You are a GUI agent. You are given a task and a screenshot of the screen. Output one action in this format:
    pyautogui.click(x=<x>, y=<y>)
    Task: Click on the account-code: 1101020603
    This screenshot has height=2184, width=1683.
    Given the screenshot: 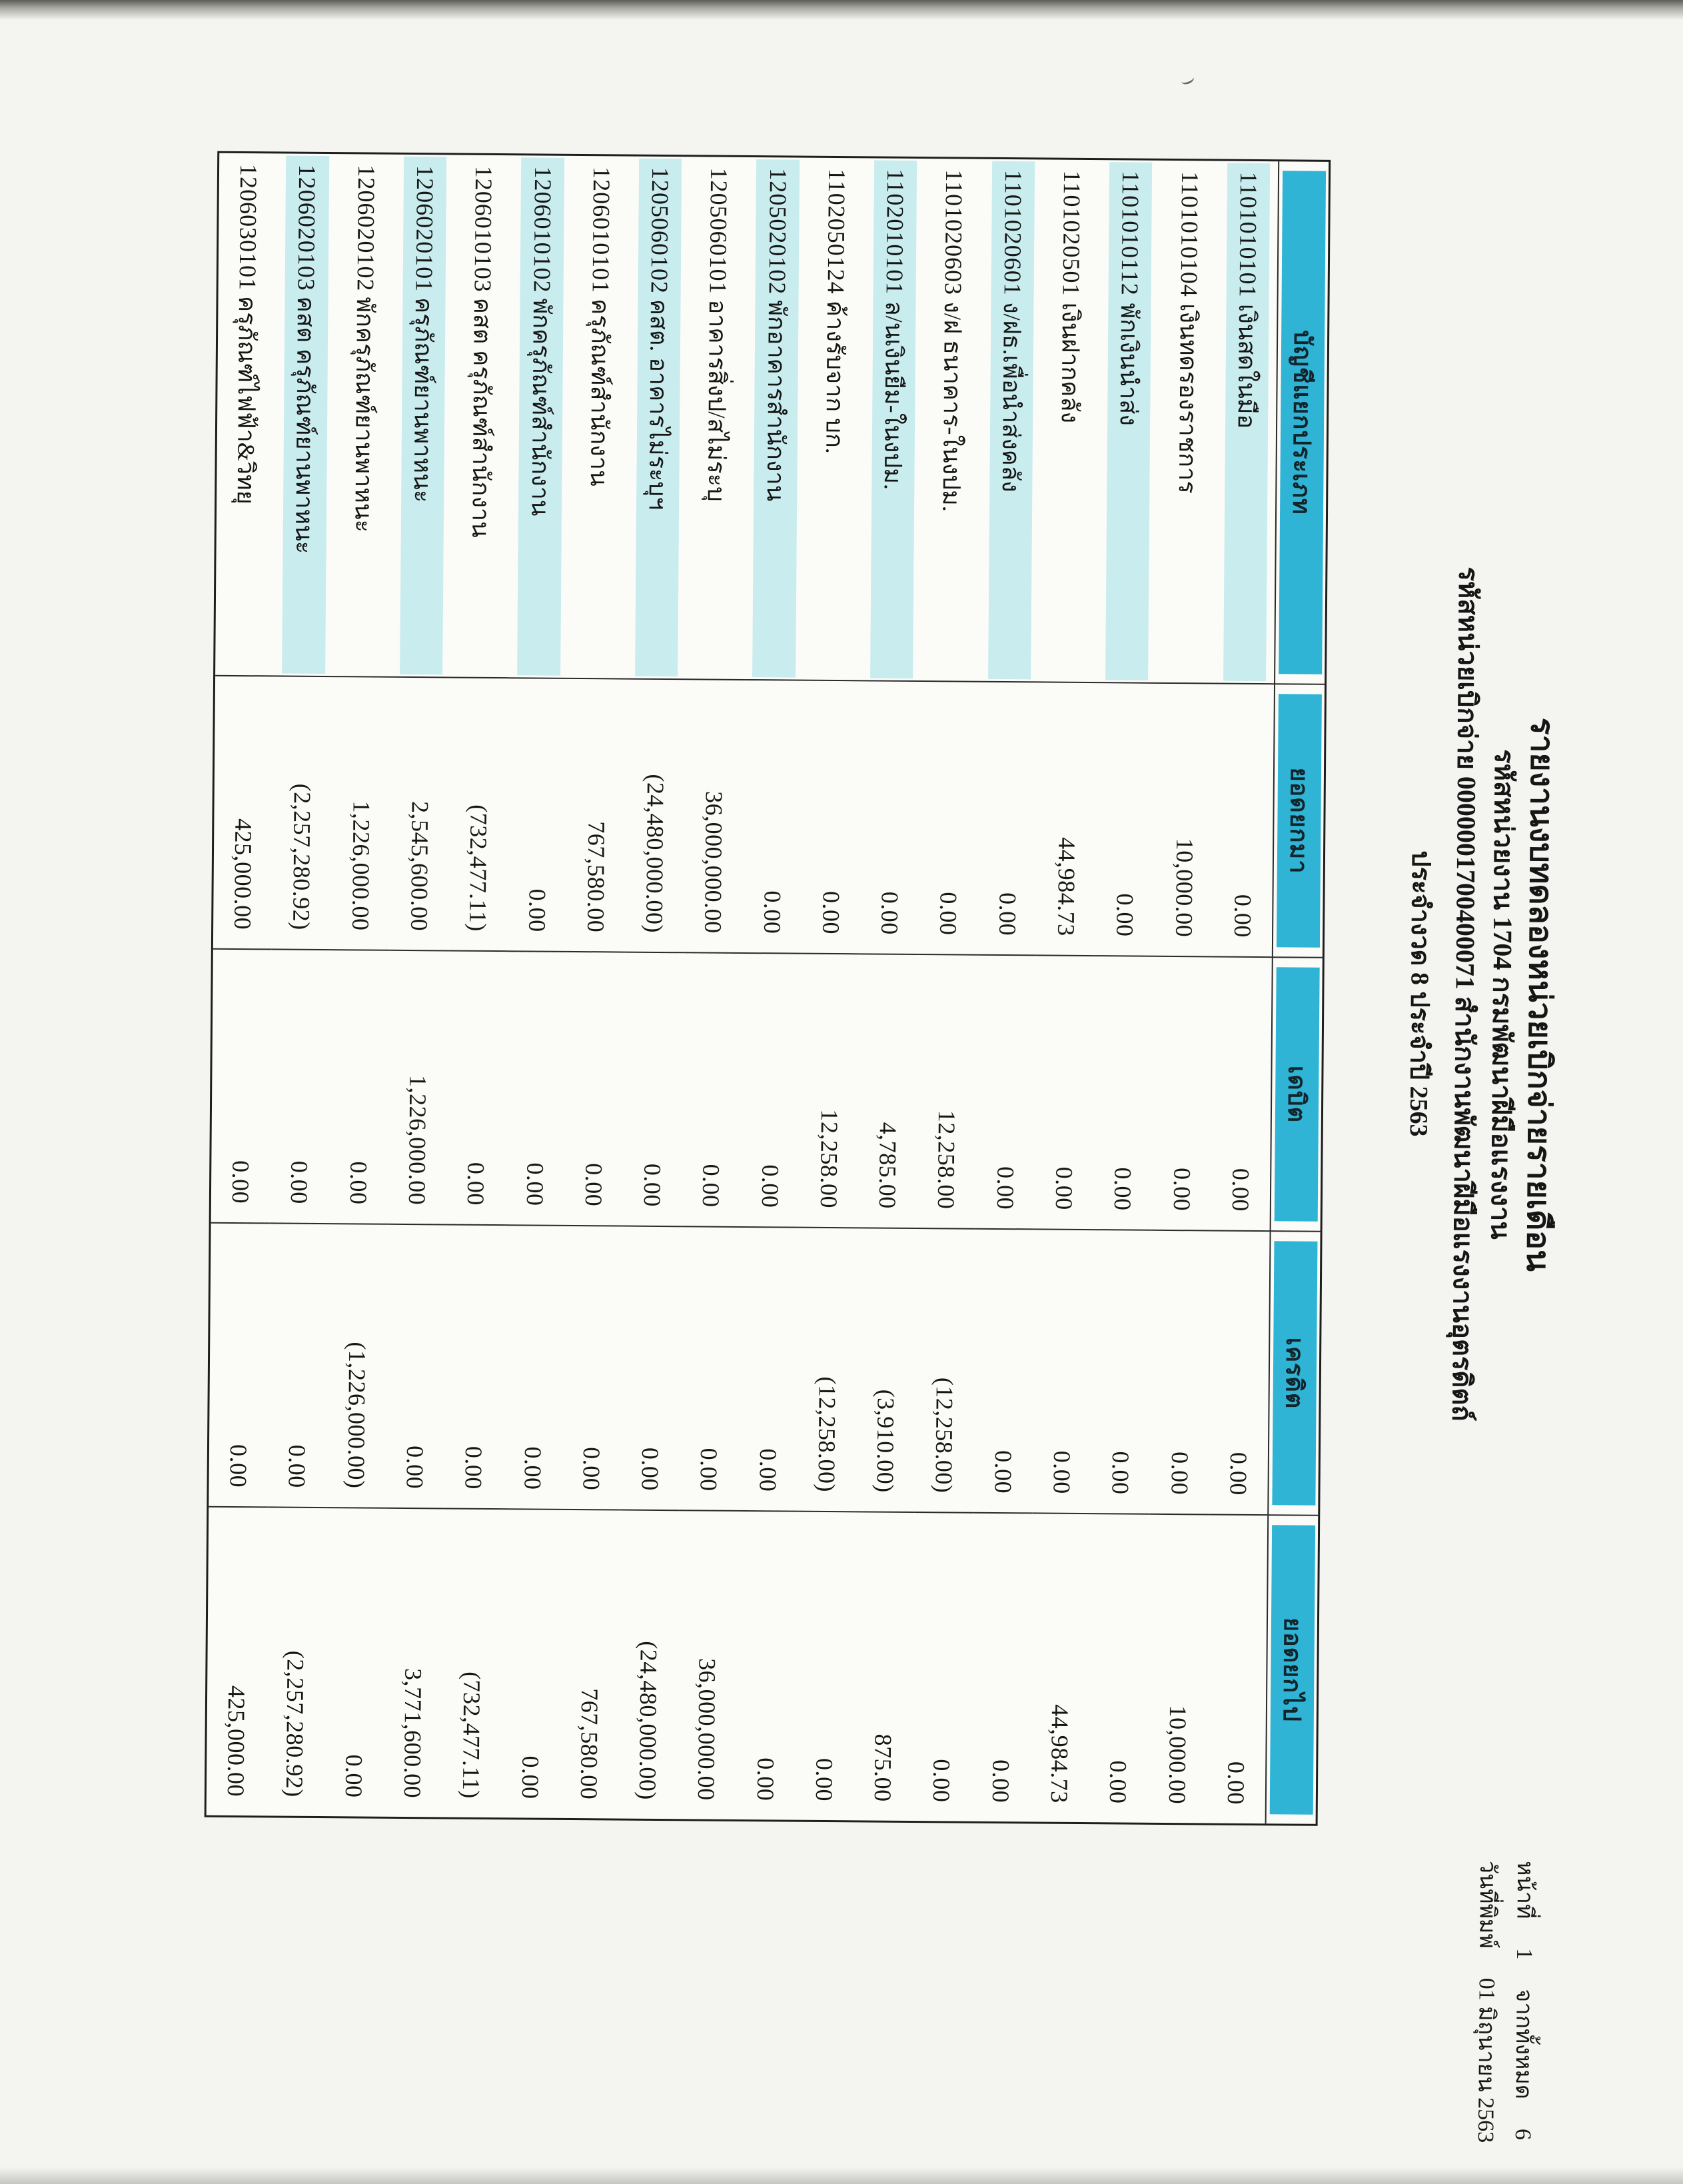 What is the action you would take?
    pyautogui.click(x=954, y=232)
    